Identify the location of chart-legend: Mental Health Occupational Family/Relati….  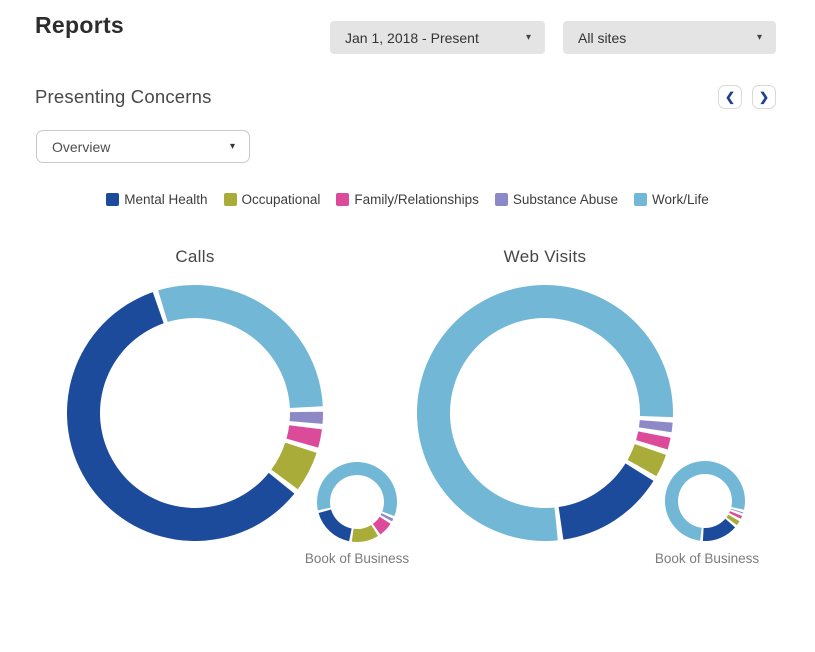
(407, 199).